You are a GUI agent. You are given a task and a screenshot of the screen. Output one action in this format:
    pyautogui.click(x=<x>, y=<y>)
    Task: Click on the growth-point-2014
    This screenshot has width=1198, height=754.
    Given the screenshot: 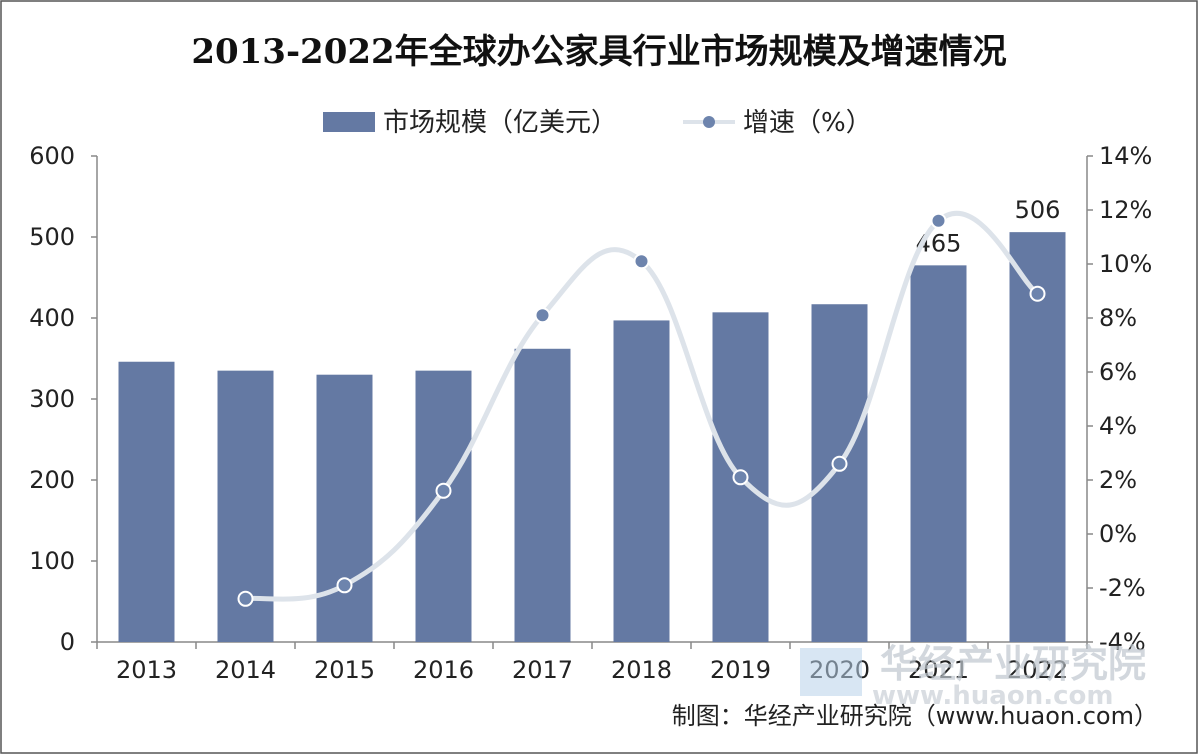 What is the action you would take?
    pyautogui.click(x=245, y=598)
    